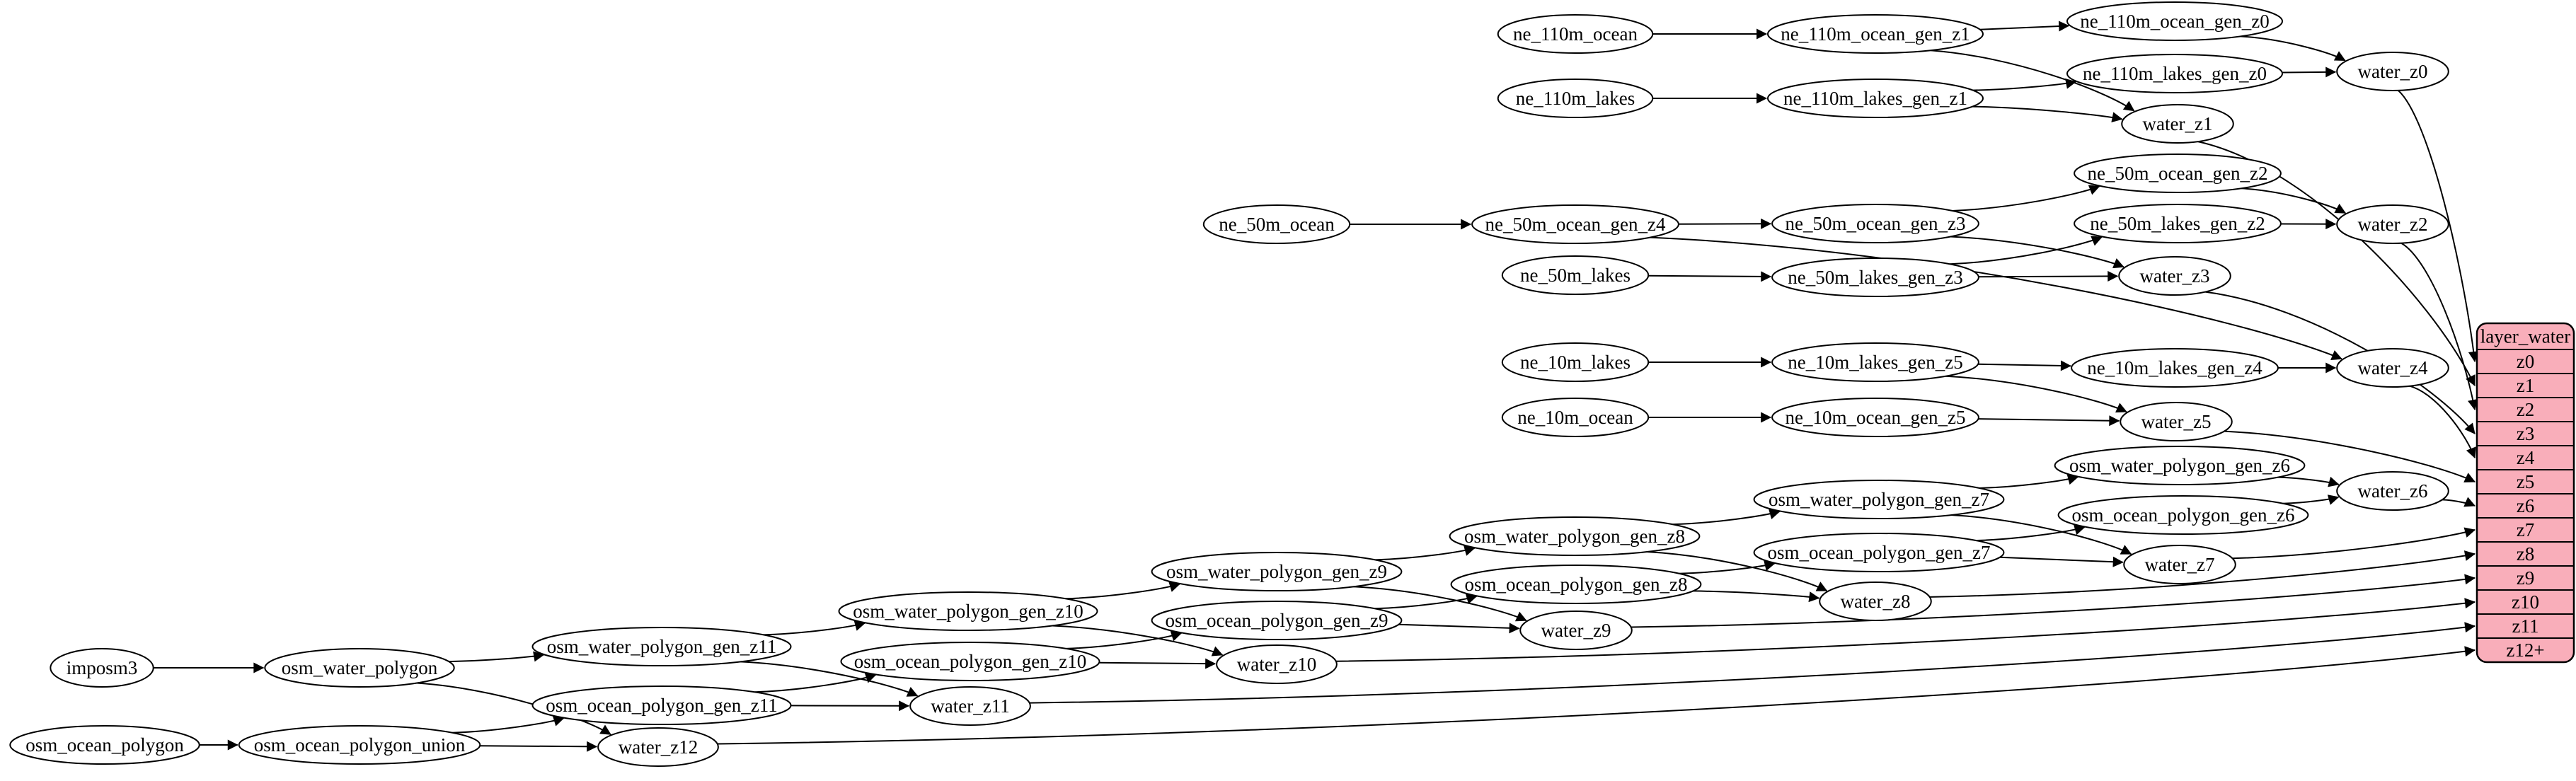 The image size is (2576, 781). I want to click on node-label: ne_50m_lakes, so click(1575, 275).